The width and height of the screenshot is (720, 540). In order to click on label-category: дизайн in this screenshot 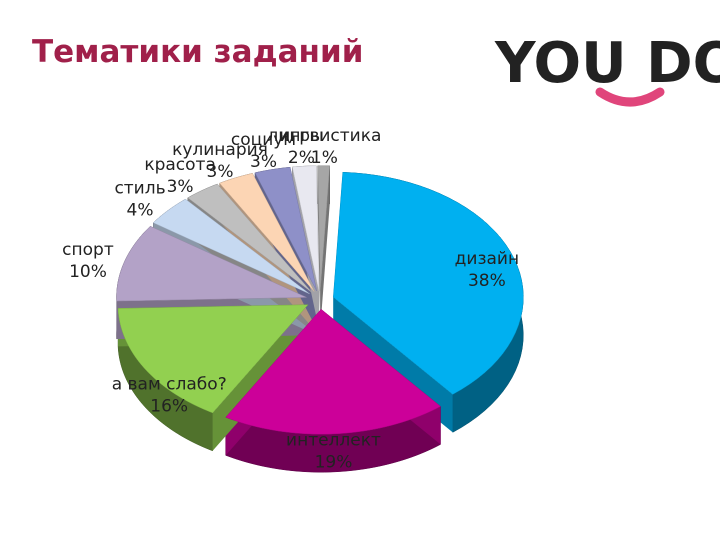, I will do `click(487, 259)`.